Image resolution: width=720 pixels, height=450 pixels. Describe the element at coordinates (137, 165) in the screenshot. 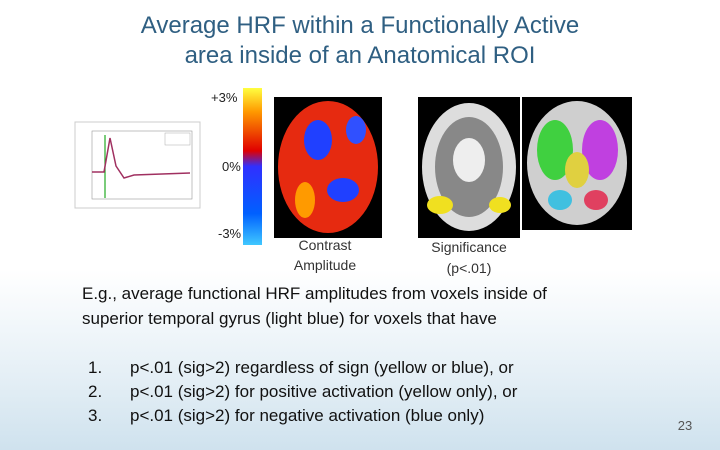

I see `hrf-plot-thumbnail` at that location.